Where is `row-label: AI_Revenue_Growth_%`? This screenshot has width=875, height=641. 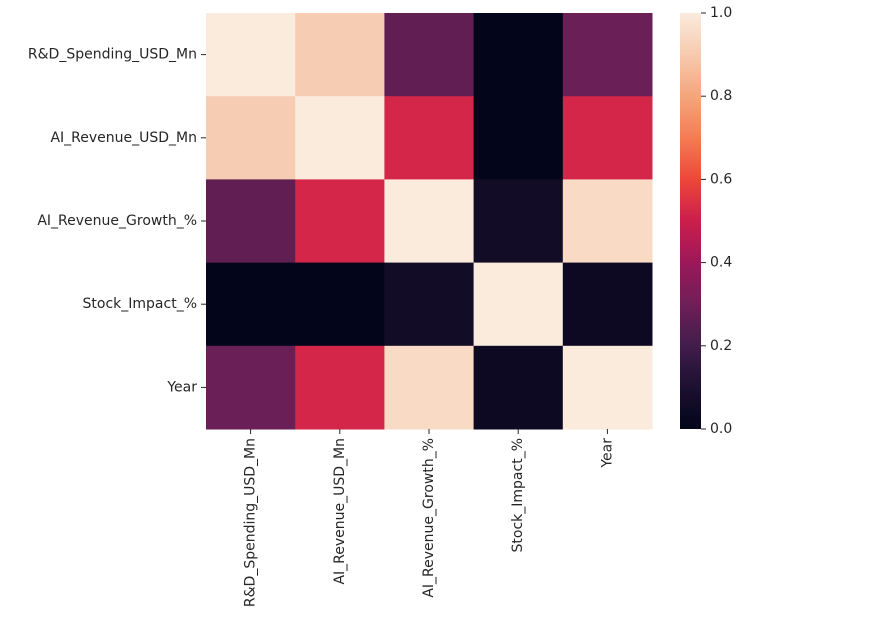 row-label: AI_Revenue_Growth_% is located at coordinates (117, 221).